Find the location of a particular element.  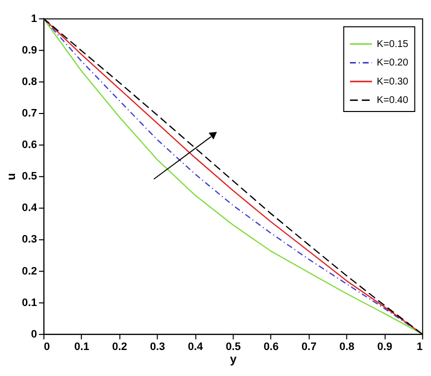

y-tick-label: 0.8 is located at coordinates (29, 82).